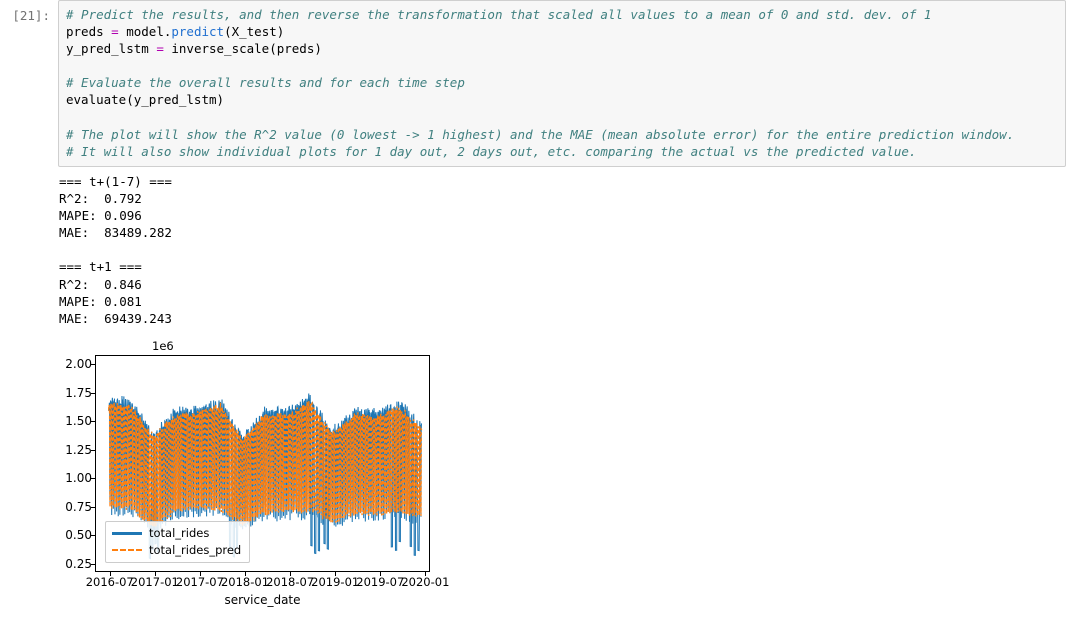  I want to click on x-tick-label: 2017-01, so click(154, 581).